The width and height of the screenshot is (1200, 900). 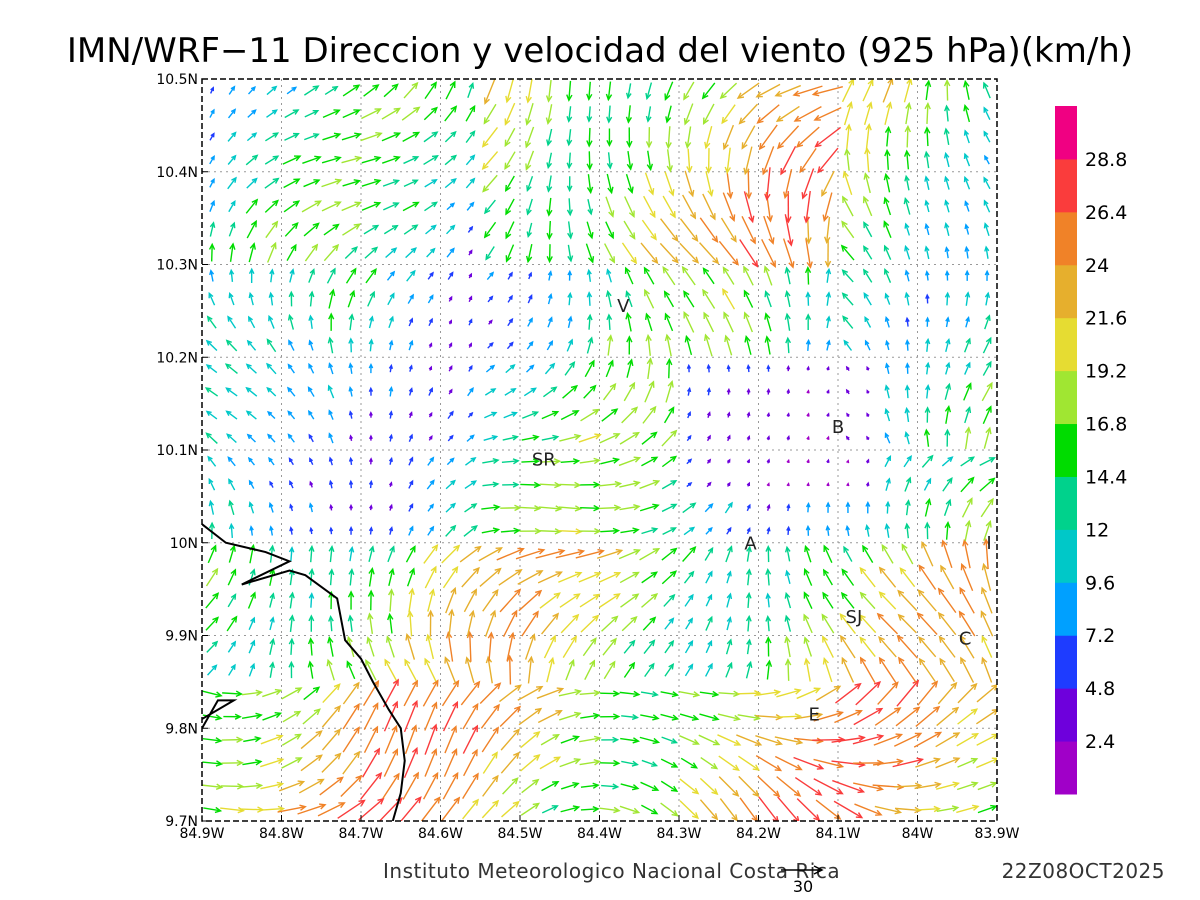 I want to click on reference-arrow-head, so click(x=818, y=870).